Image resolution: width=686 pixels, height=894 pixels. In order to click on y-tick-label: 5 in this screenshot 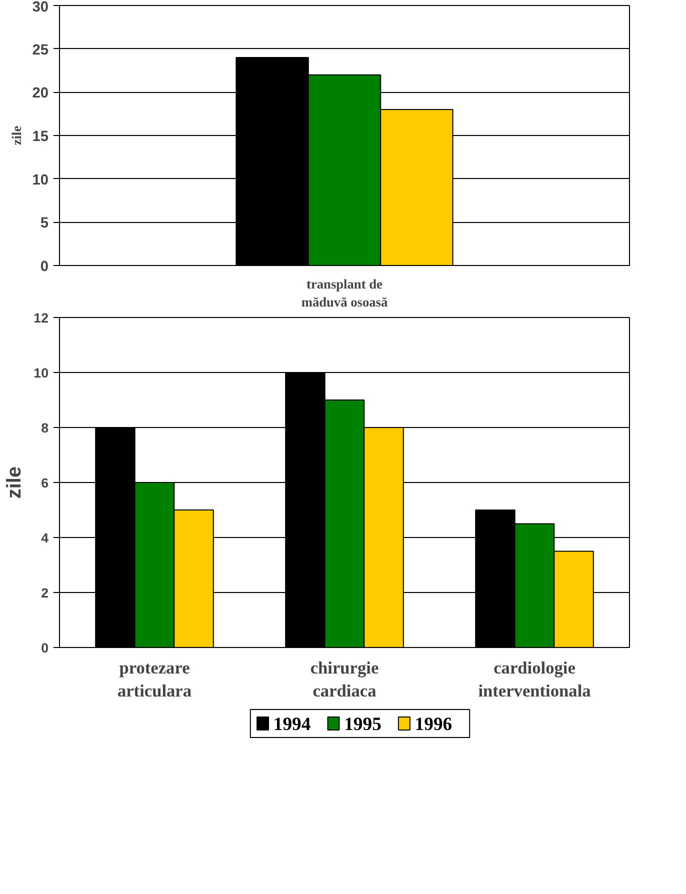, I will do `click(44, 224)`.